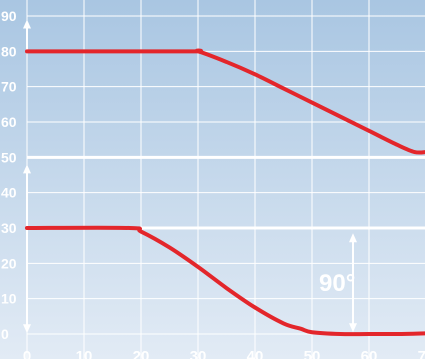 This screenshot has height=359, width=425. I want to click on y-tick-label: 50, so click(9, 157).